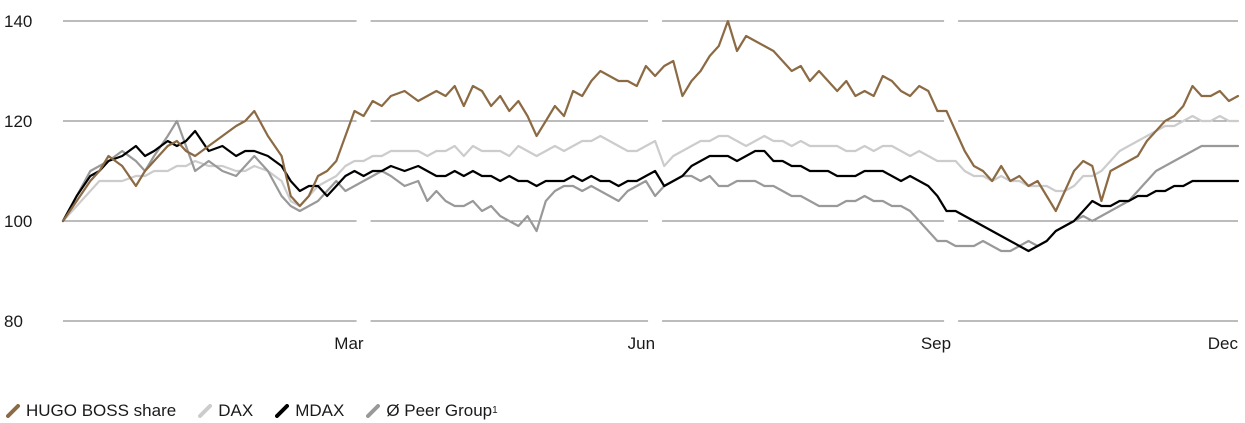 This screenshot has width=1245, height=423. I want to click on legend-label: MDAX, so click(320, 410).